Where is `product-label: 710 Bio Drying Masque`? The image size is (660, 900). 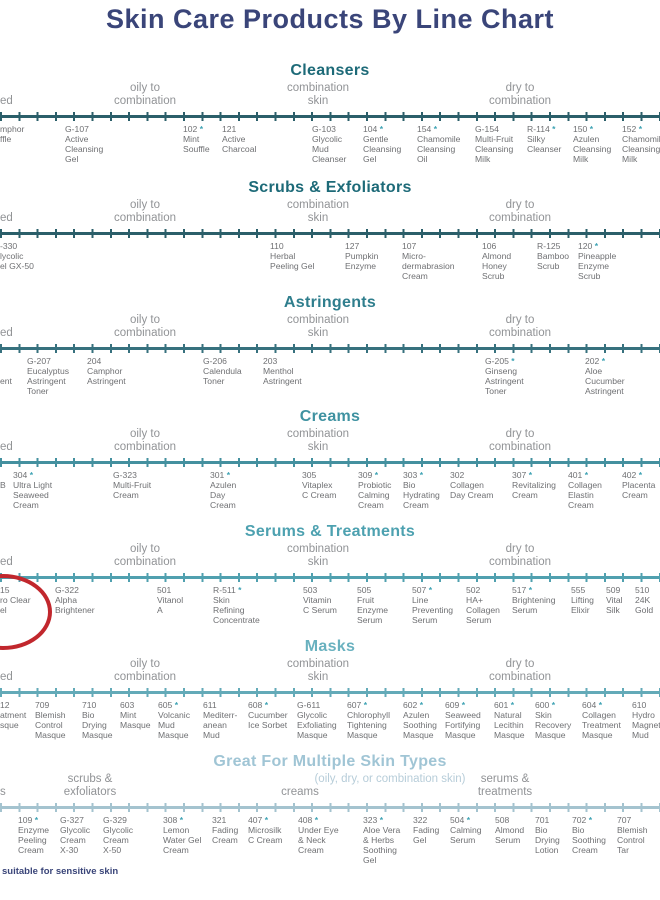 product-label: 710 Bio Drying Masque is located at coordinates (97, 720).